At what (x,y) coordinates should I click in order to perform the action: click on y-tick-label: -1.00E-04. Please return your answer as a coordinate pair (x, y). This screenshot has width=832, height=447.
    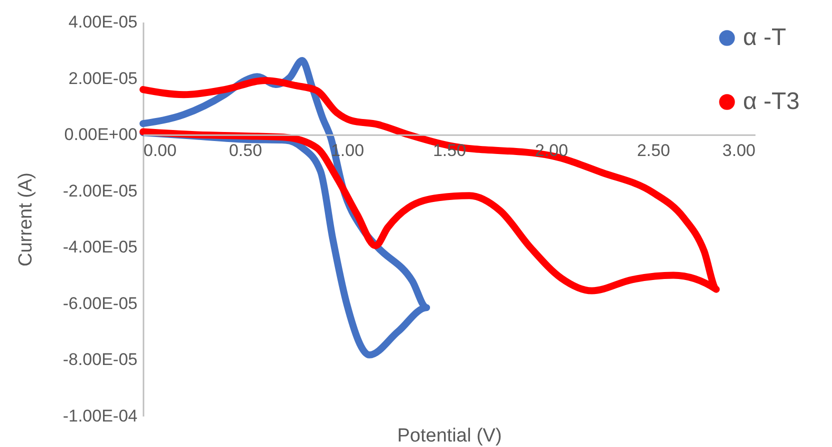
    Looking at the image, I should click on (100, 416).